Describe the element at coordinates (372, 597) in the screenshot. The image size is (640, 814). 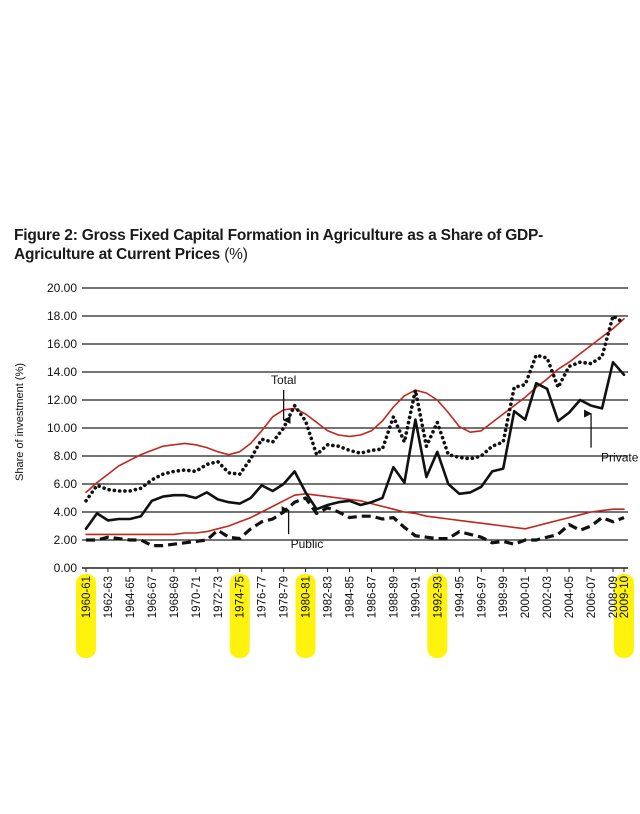
I see `x-tick-label: 1986-87` at that location.